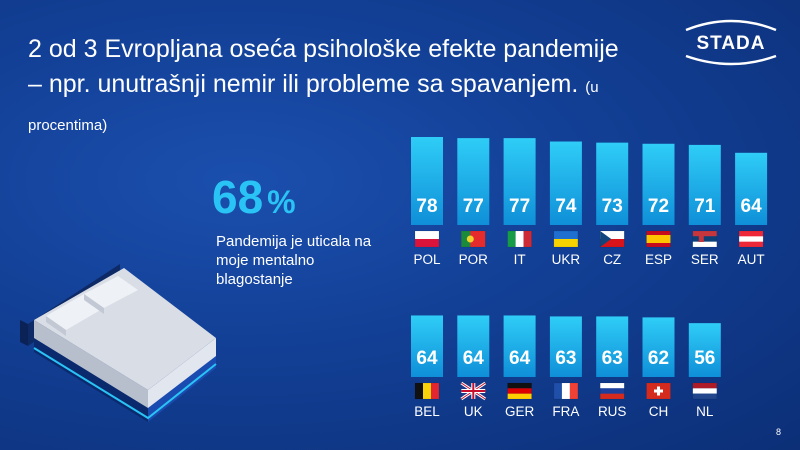  Describe the element at coordinates (612, 259) in the screenshot. I see `category-label-cz: CZ` at that location.